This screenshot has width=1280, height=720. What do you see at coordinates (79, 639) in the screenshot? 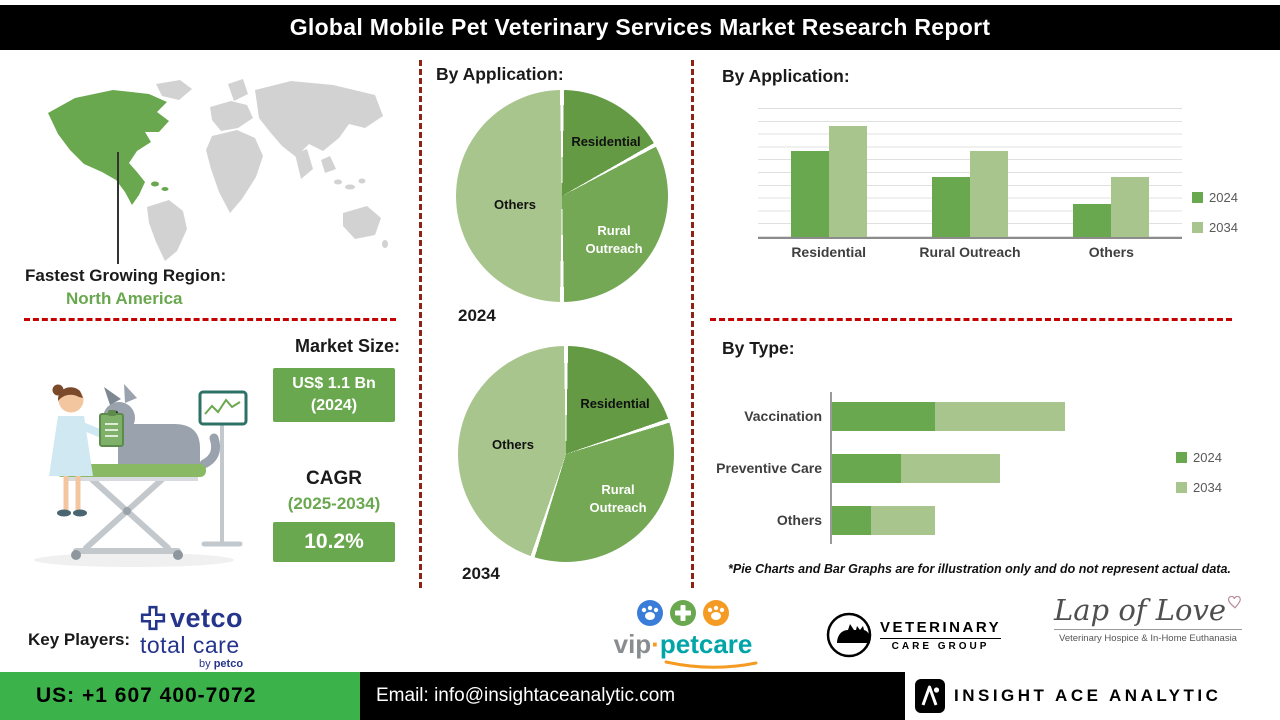
I see `key-players-label: Key Players:` at bounding box center [79, 639].